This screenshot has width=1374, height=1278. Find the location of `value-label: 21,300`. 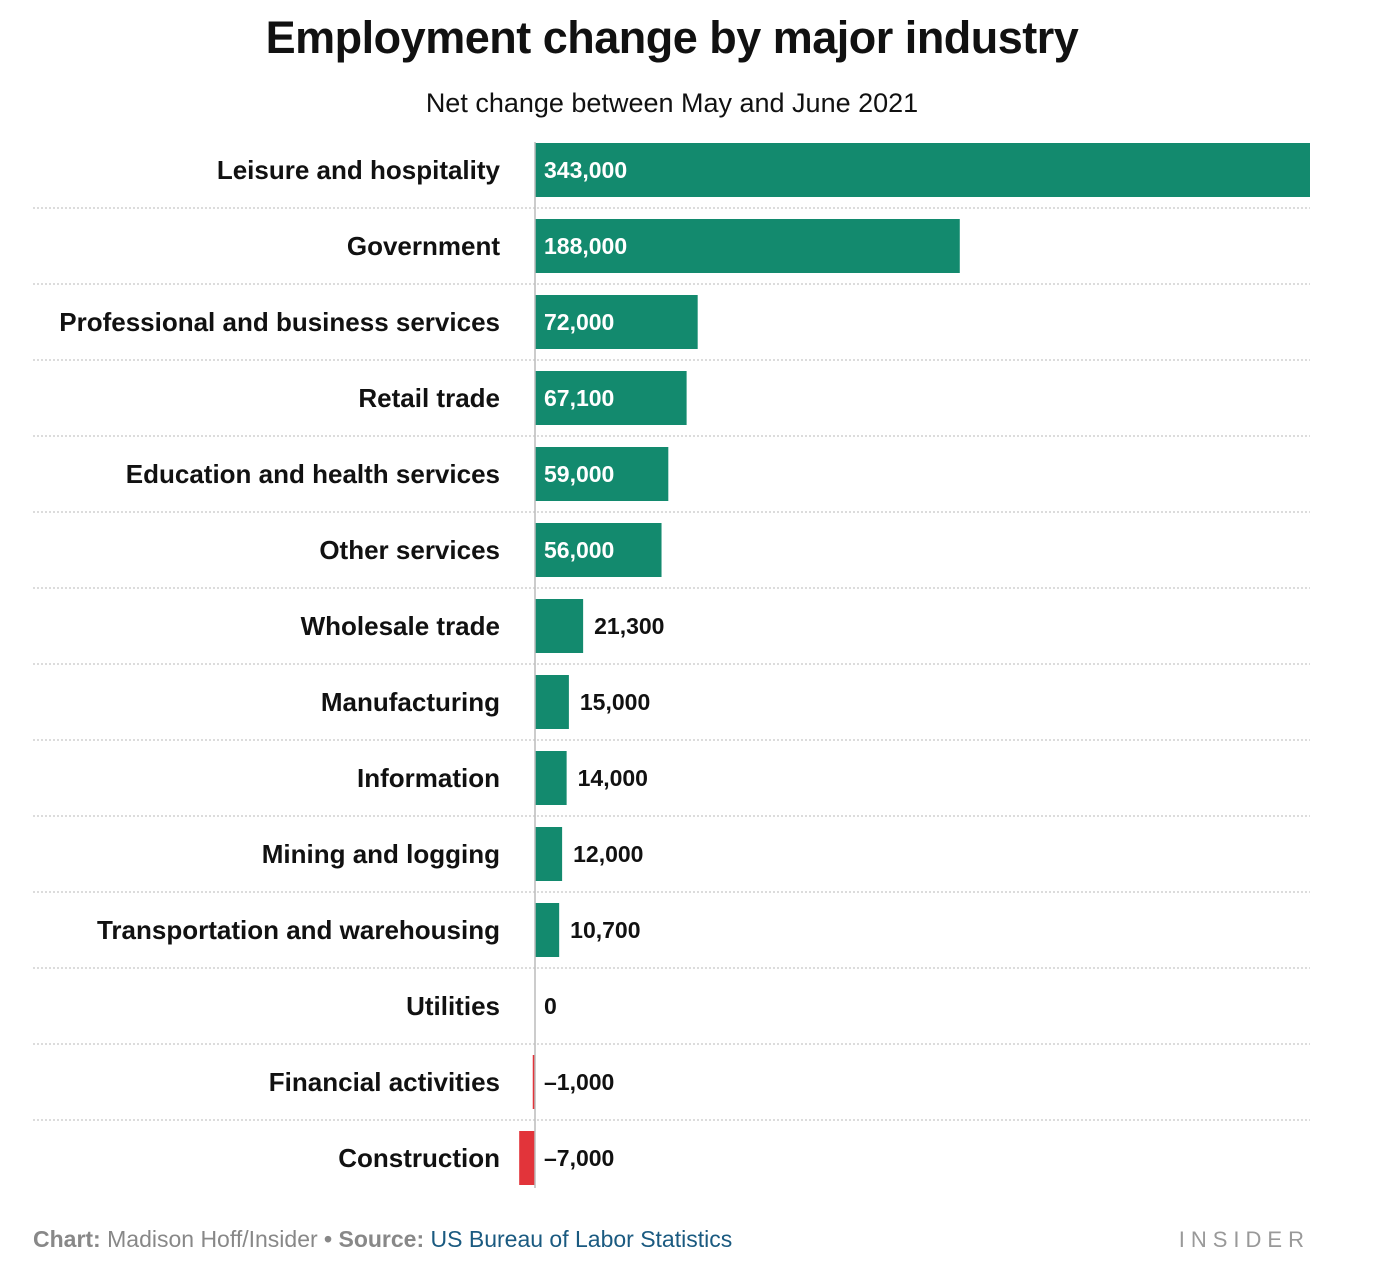

value-label: 21,300 is located at coordinates (629, 626).